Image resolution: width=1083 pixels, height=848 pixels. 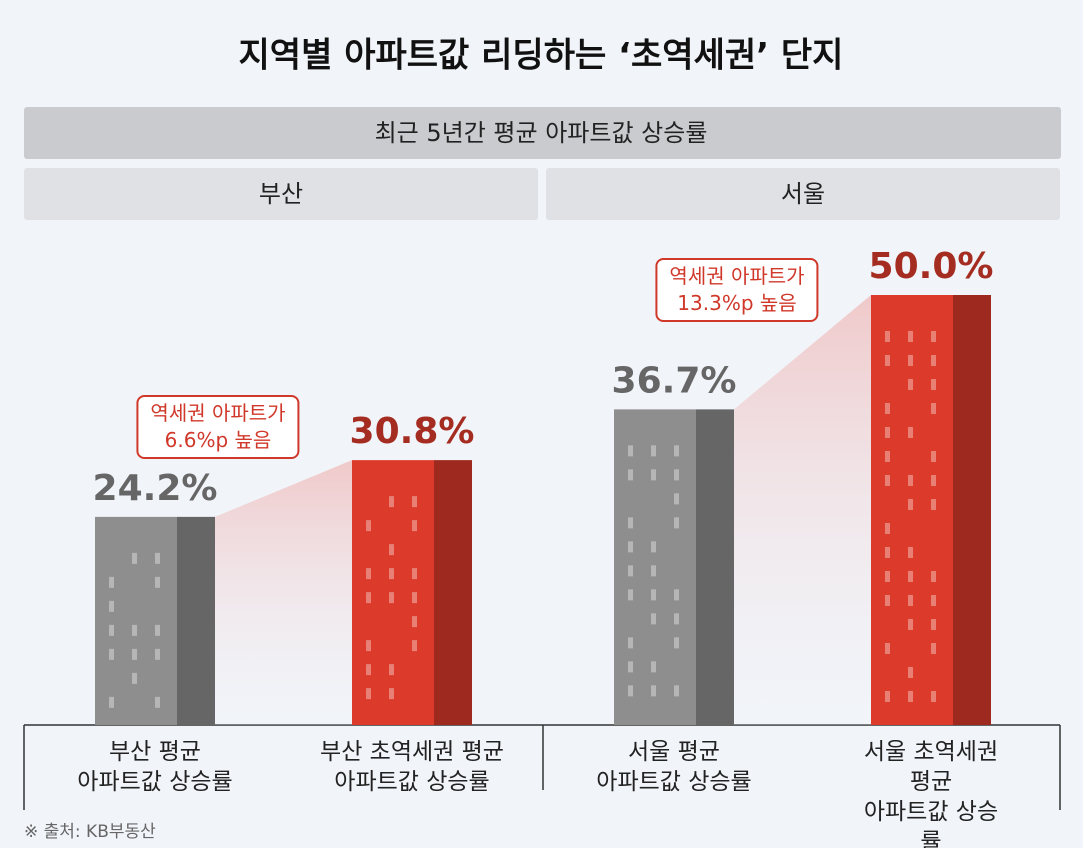 I want to click on bar, so click(x=136, y=620).